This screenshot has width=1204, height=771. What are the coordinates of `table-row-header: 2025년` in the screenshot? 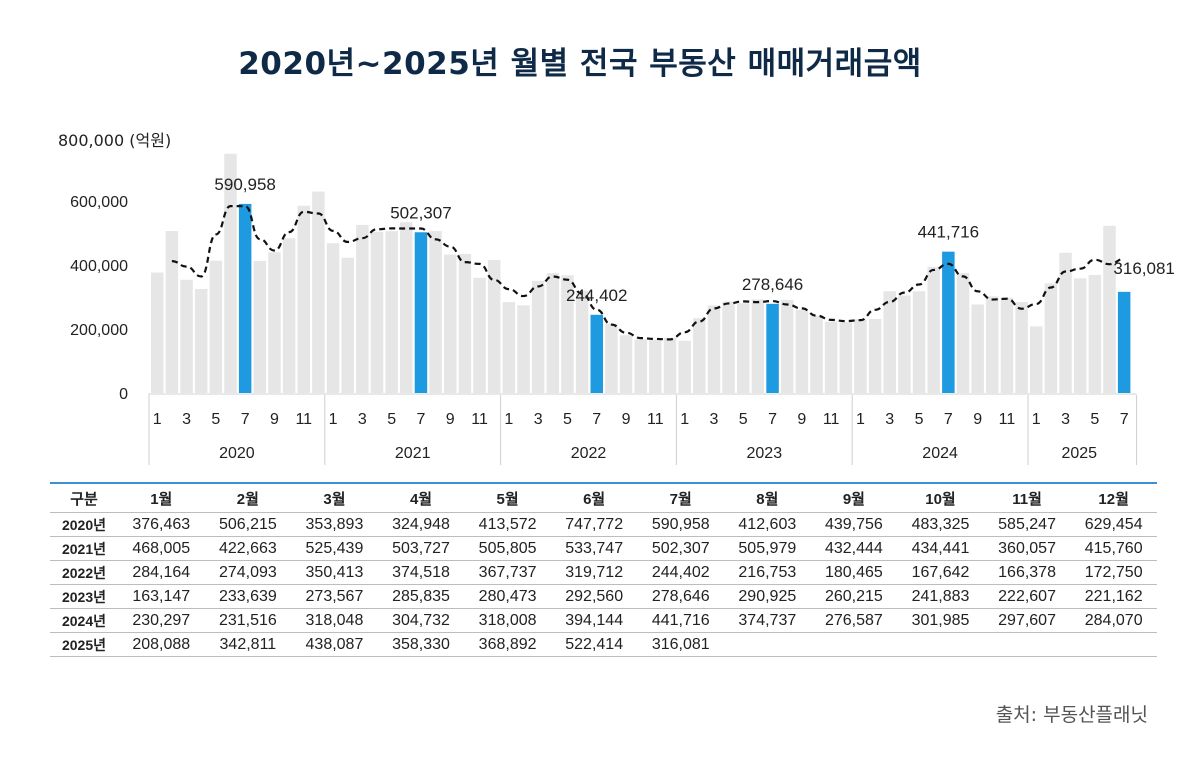 It's located at (84, 644).